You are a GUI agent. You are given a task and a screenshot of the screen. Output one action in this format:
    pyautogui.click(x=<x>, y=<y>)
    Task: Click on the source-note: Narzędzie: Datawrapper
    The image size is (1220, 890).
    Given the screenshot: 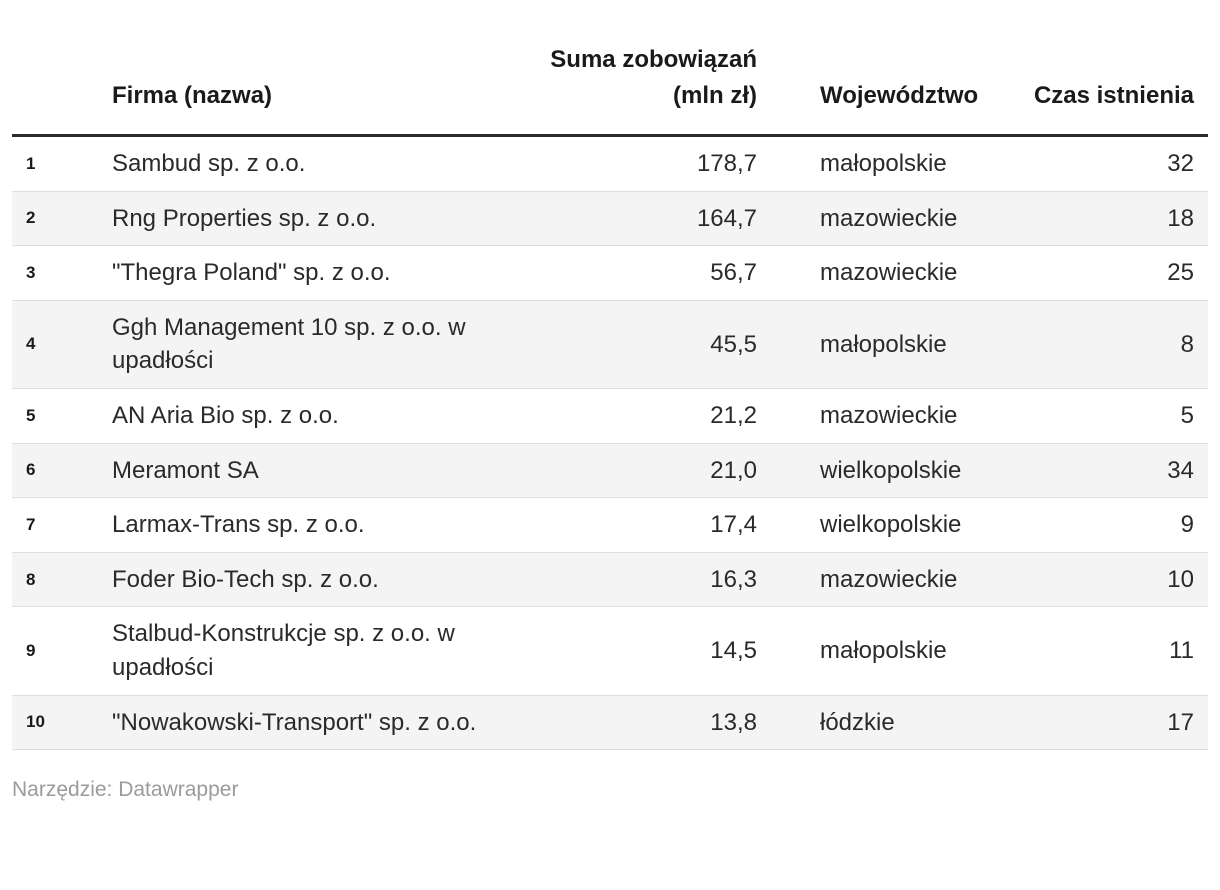 What is the action you would take?
    pyautogui.click(x=125, y=790)
    